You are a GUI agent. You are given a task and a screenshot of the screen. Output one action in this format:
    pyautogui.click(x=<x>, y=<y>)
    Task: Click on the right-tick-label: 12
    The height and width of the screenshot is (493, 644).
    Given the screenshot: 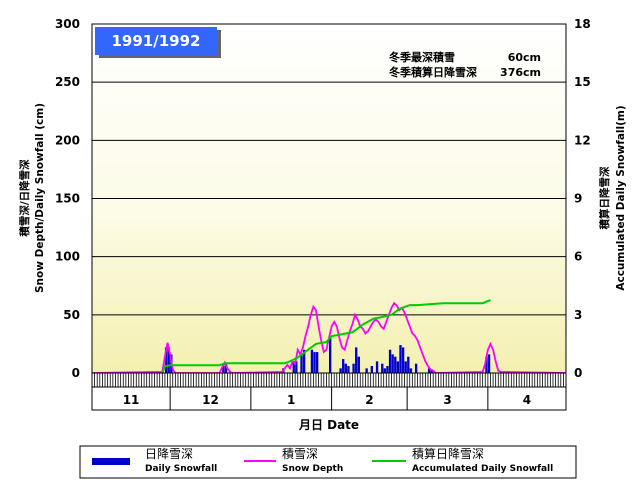 What is the action you would take?
    pyautogui.click(x=582, y=140)
    